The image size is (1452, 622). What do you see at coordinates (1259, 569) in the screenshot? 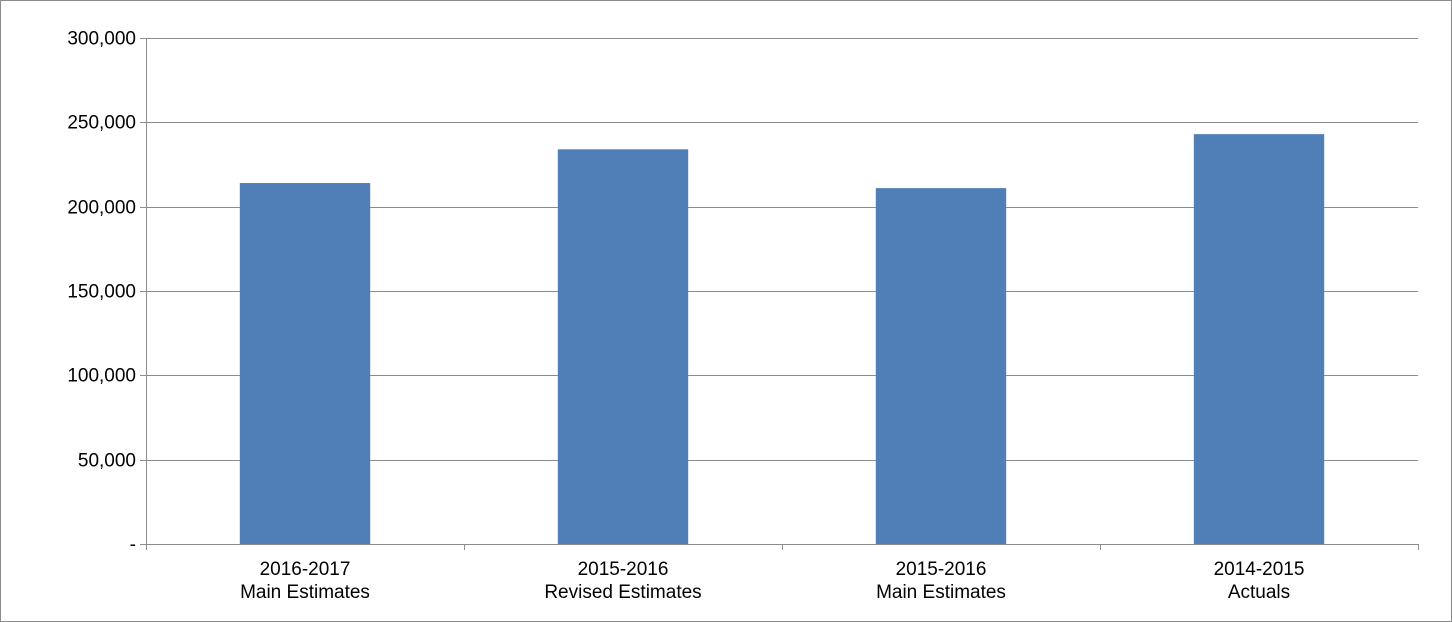
I see `x-category-label: 2014-2015` at bounding box center [1259, 569].